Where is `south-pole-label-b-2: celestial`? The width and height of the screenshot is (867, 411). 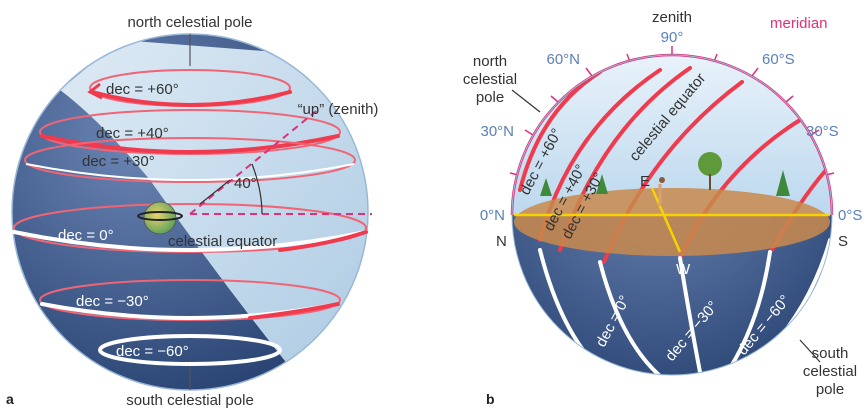
south-pole-label-b-2: celestial is located at coordinates (830, 371).